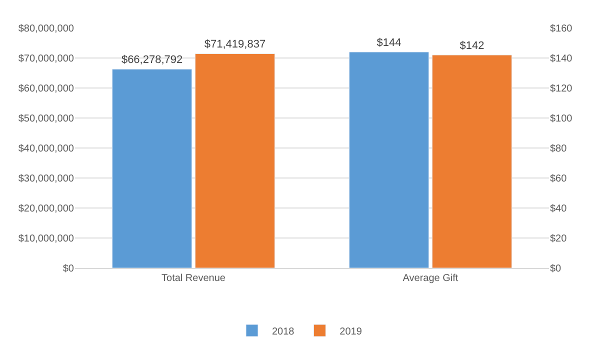  I want to click on x-tick-label: Average Gift, so click(430, 278).